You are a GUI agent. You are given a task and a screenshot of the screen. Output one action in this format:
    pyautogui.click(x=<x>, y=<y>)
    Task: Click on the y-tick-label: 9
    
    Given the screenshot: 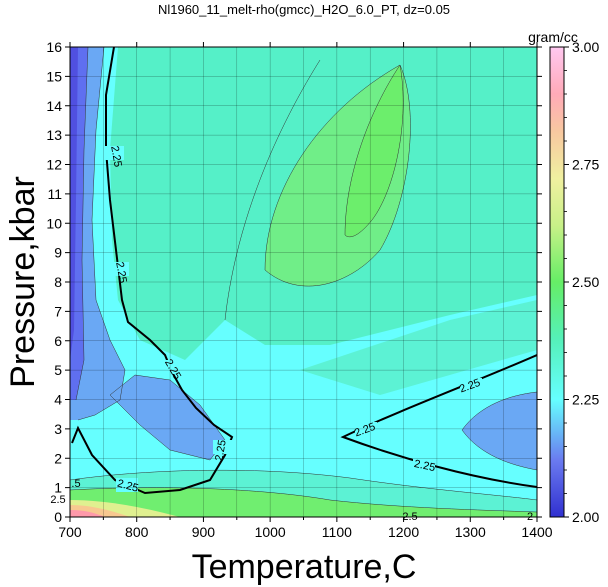 What is the action you would take?
    pyautogui.click(x=58, y=253)
    